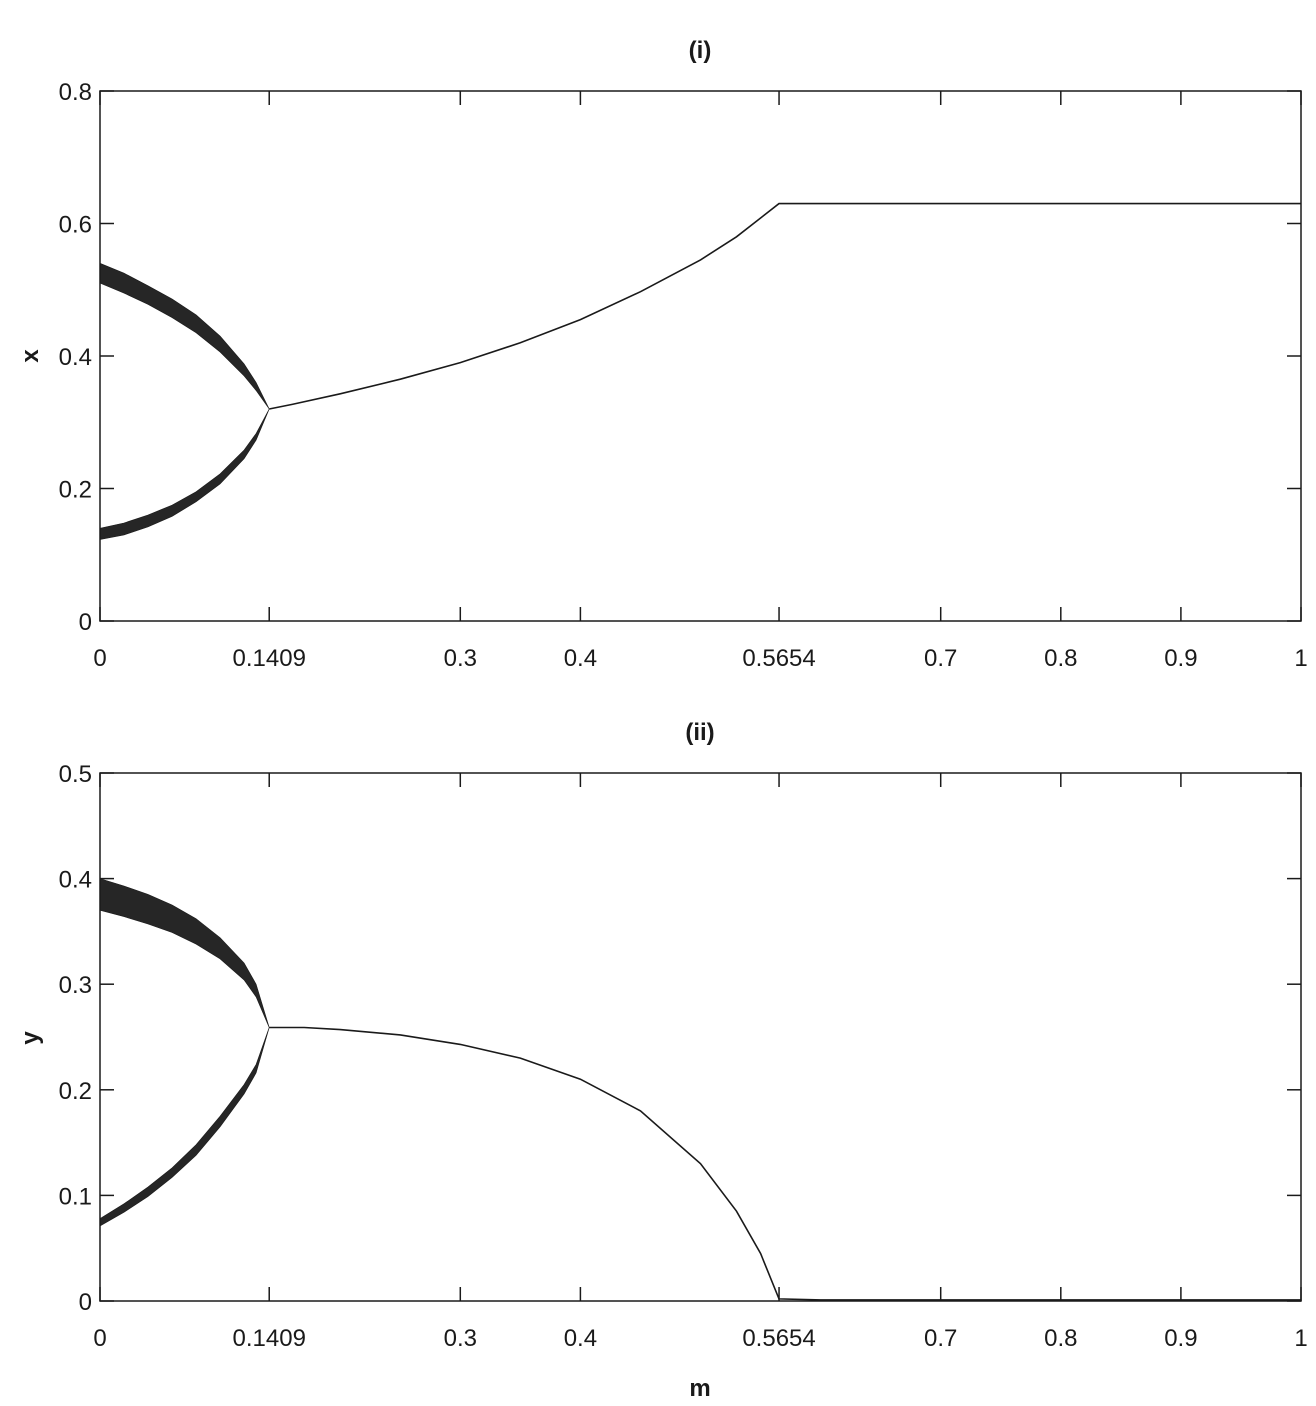 Image resolution: width=1316 pixels, height=1406 pixels. What do you see at coordinates (699, 1388) in the screenshot?
I see `panel-ii-xlabel: m` at bounding box center [699, 1388].